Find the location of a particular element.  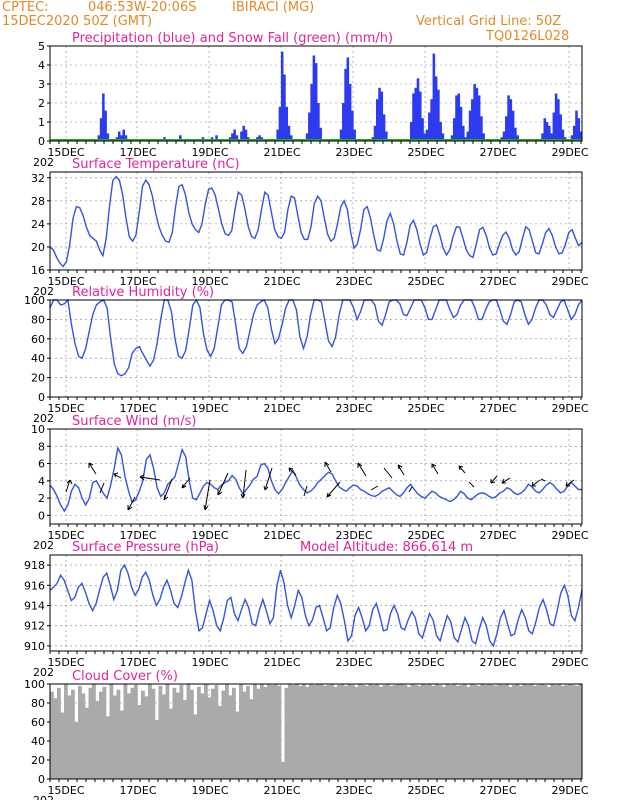

x-year-stub: 202 is located at coordinates (43, 162).